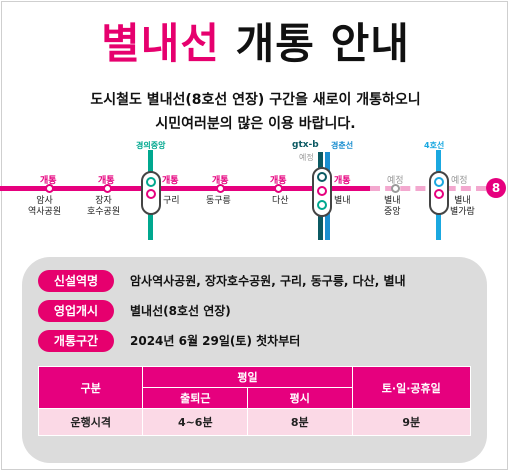 This screenshot has height=473, width=511. What do you see at coordinates (411, 422) in the screenshot?
I see `weekend-interval: 9분` at bounding box center [411, 422].